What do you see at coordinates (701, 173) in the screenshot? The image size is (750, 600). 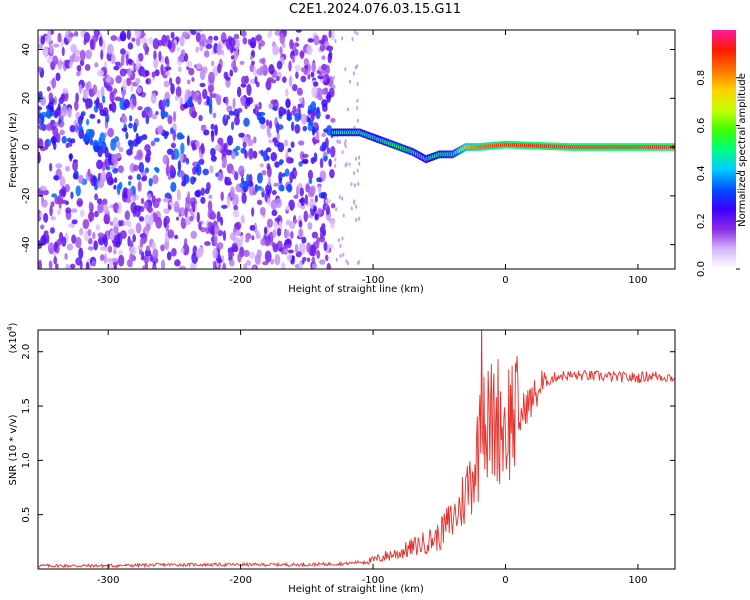 I see `colorbar-tick-label: 0.4` at bounding box center [701, 173].